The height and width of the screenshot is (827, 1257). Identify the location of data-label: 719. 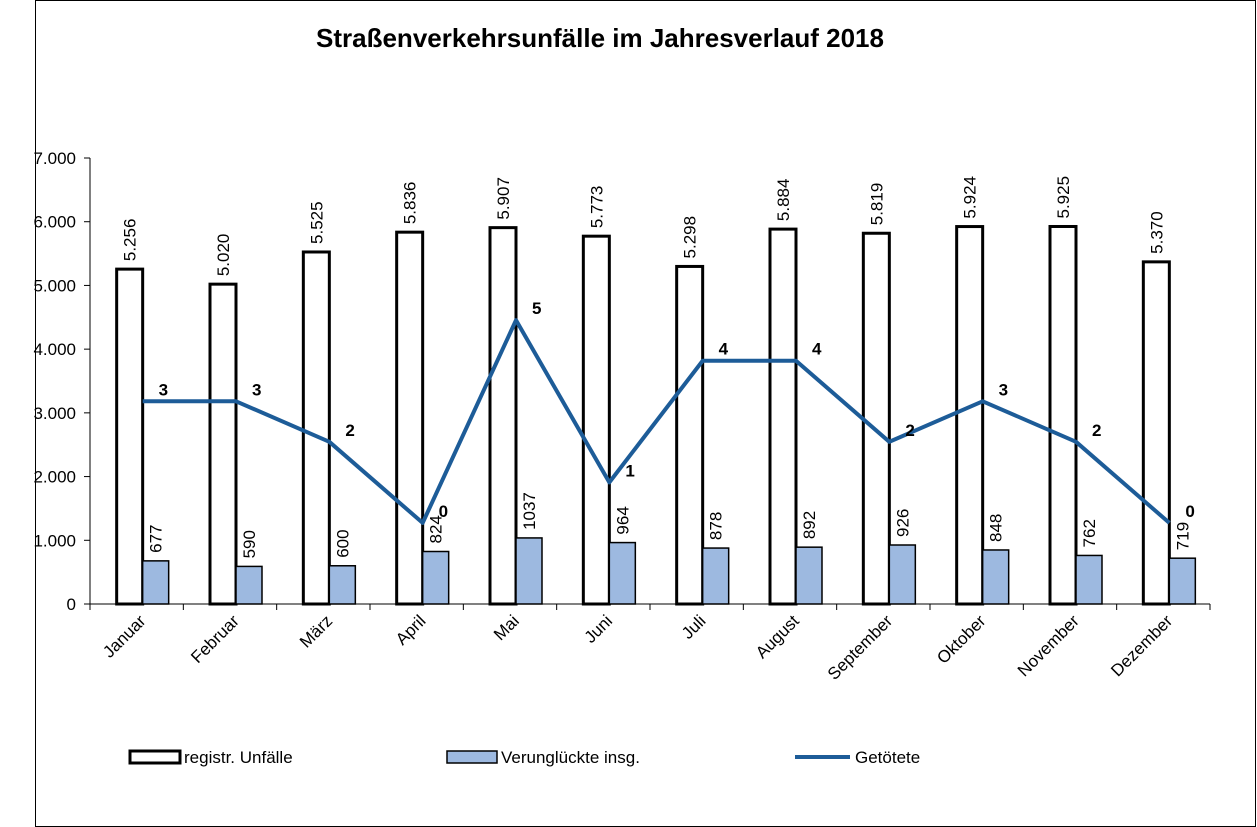
(1182, 536).